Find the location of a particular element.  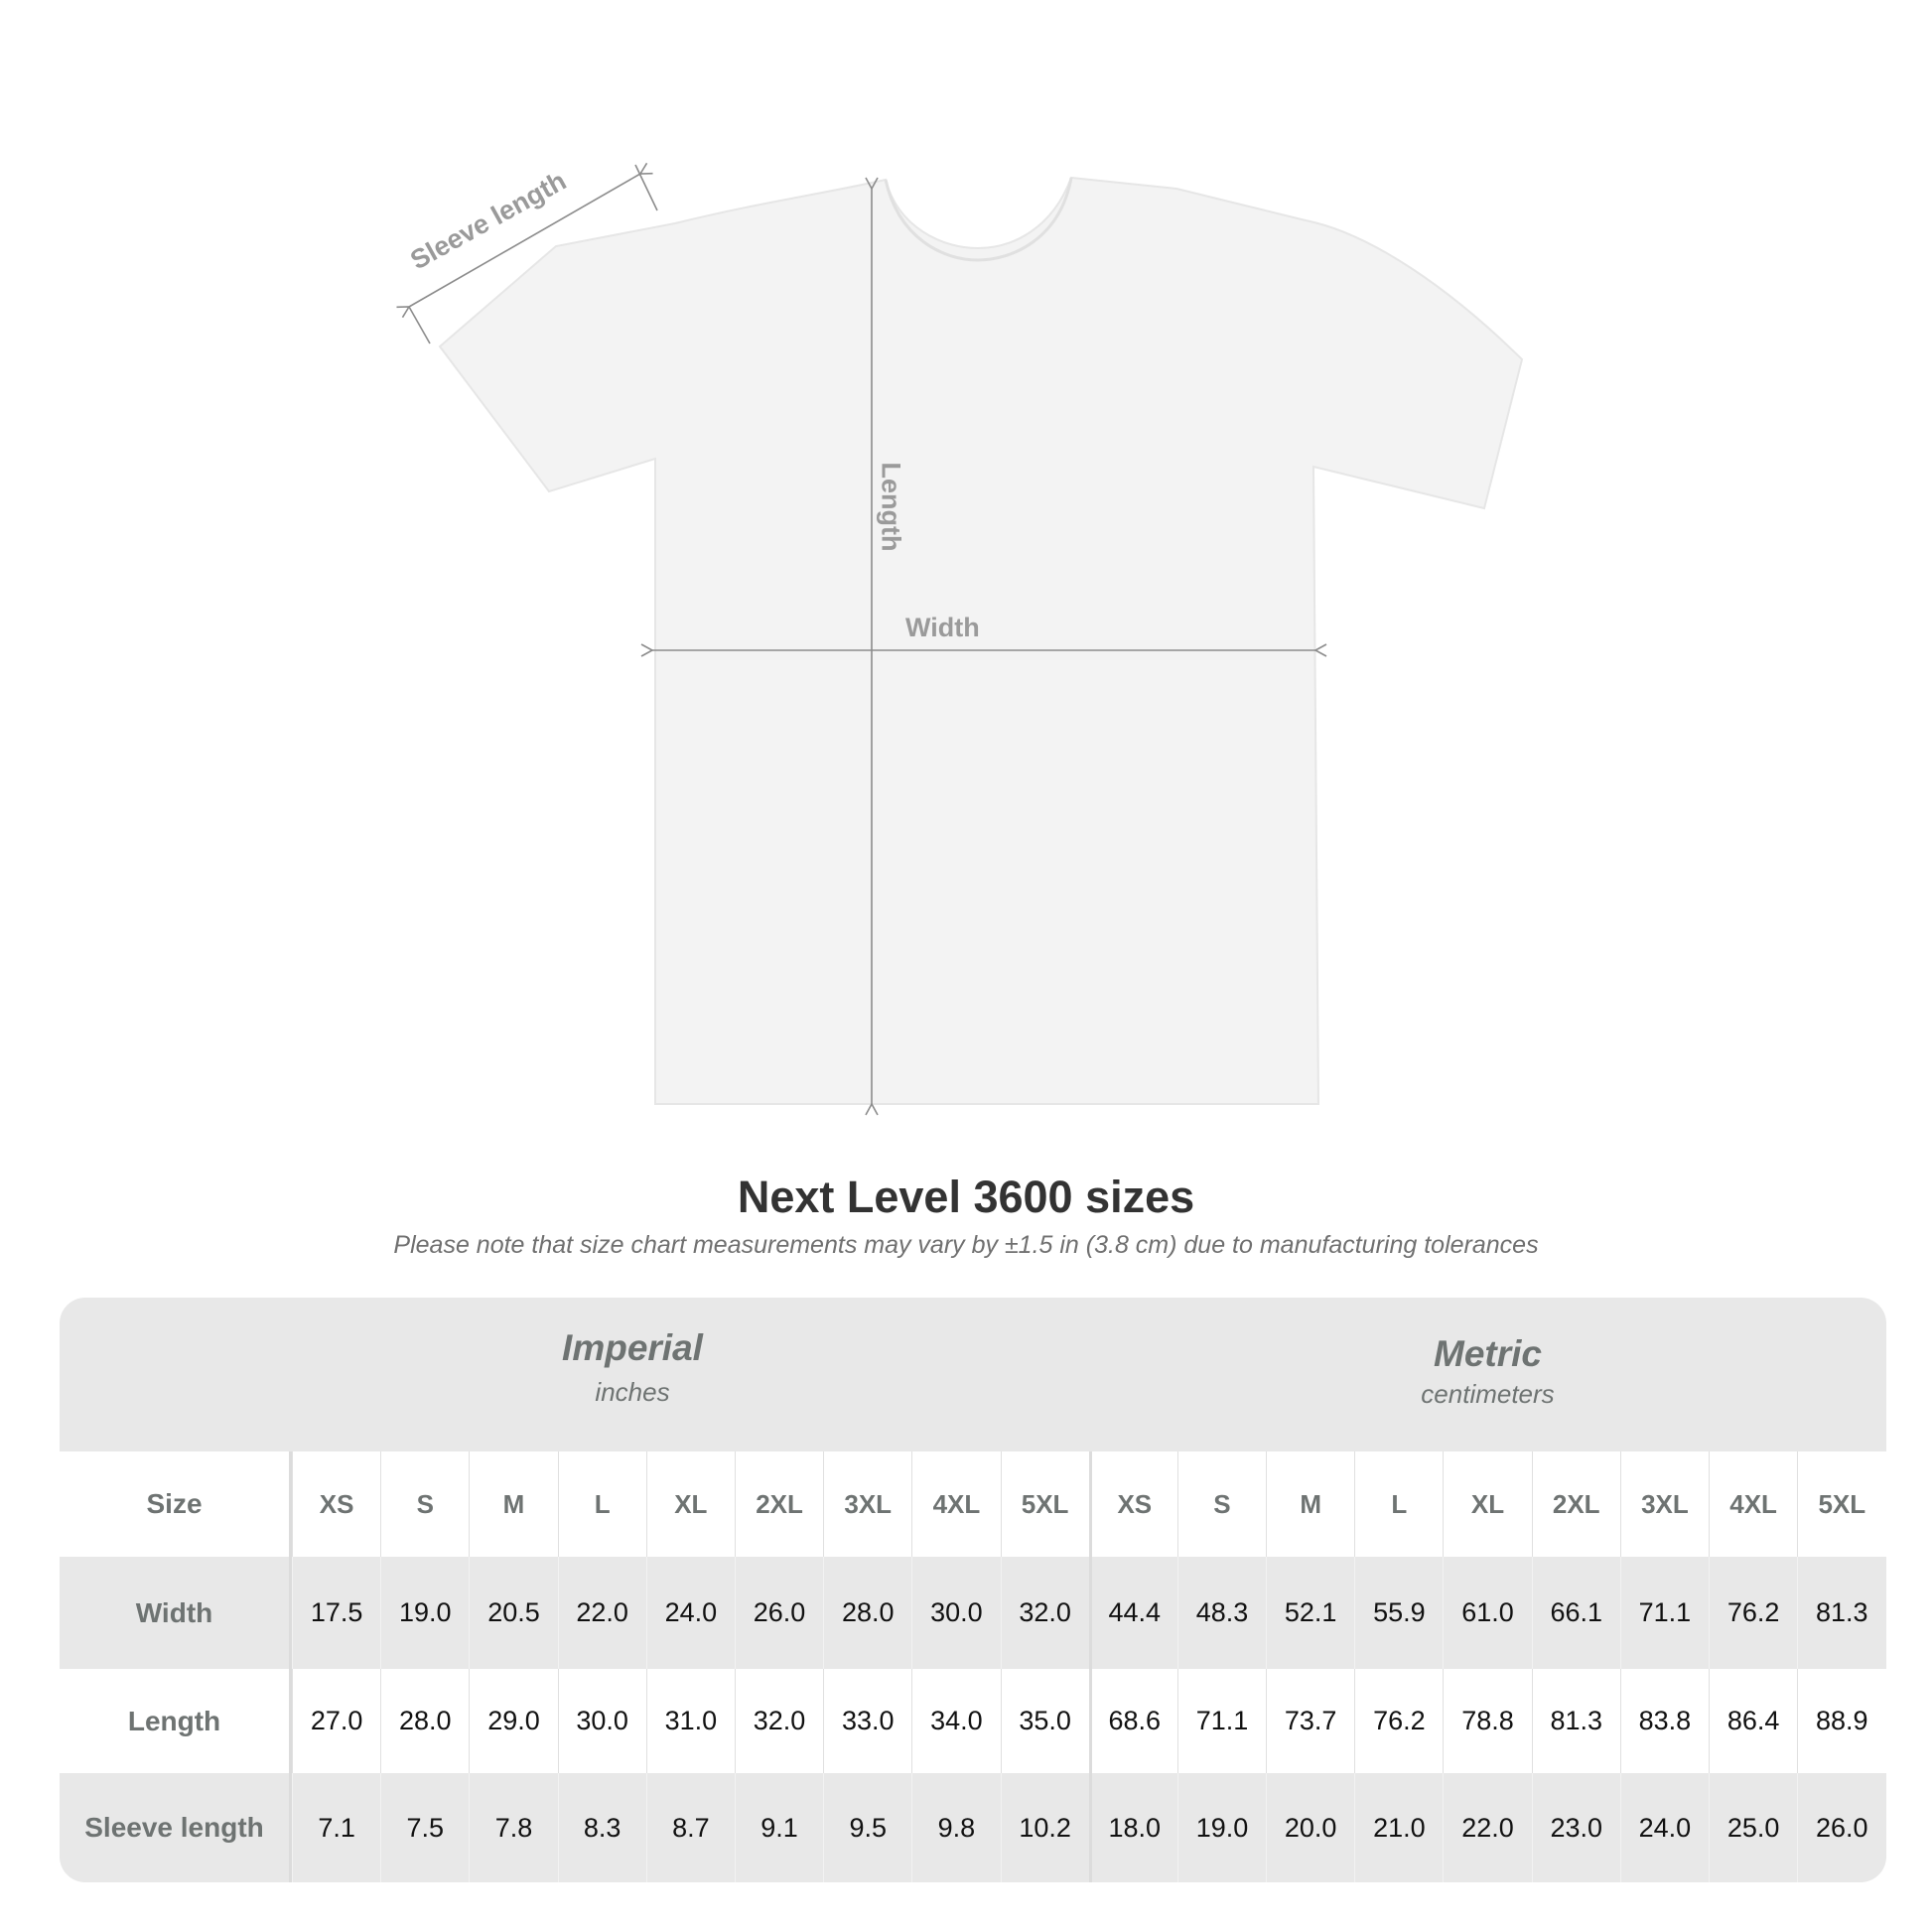

metric-unit: centimeters is located at coordinates (1488, 1394).